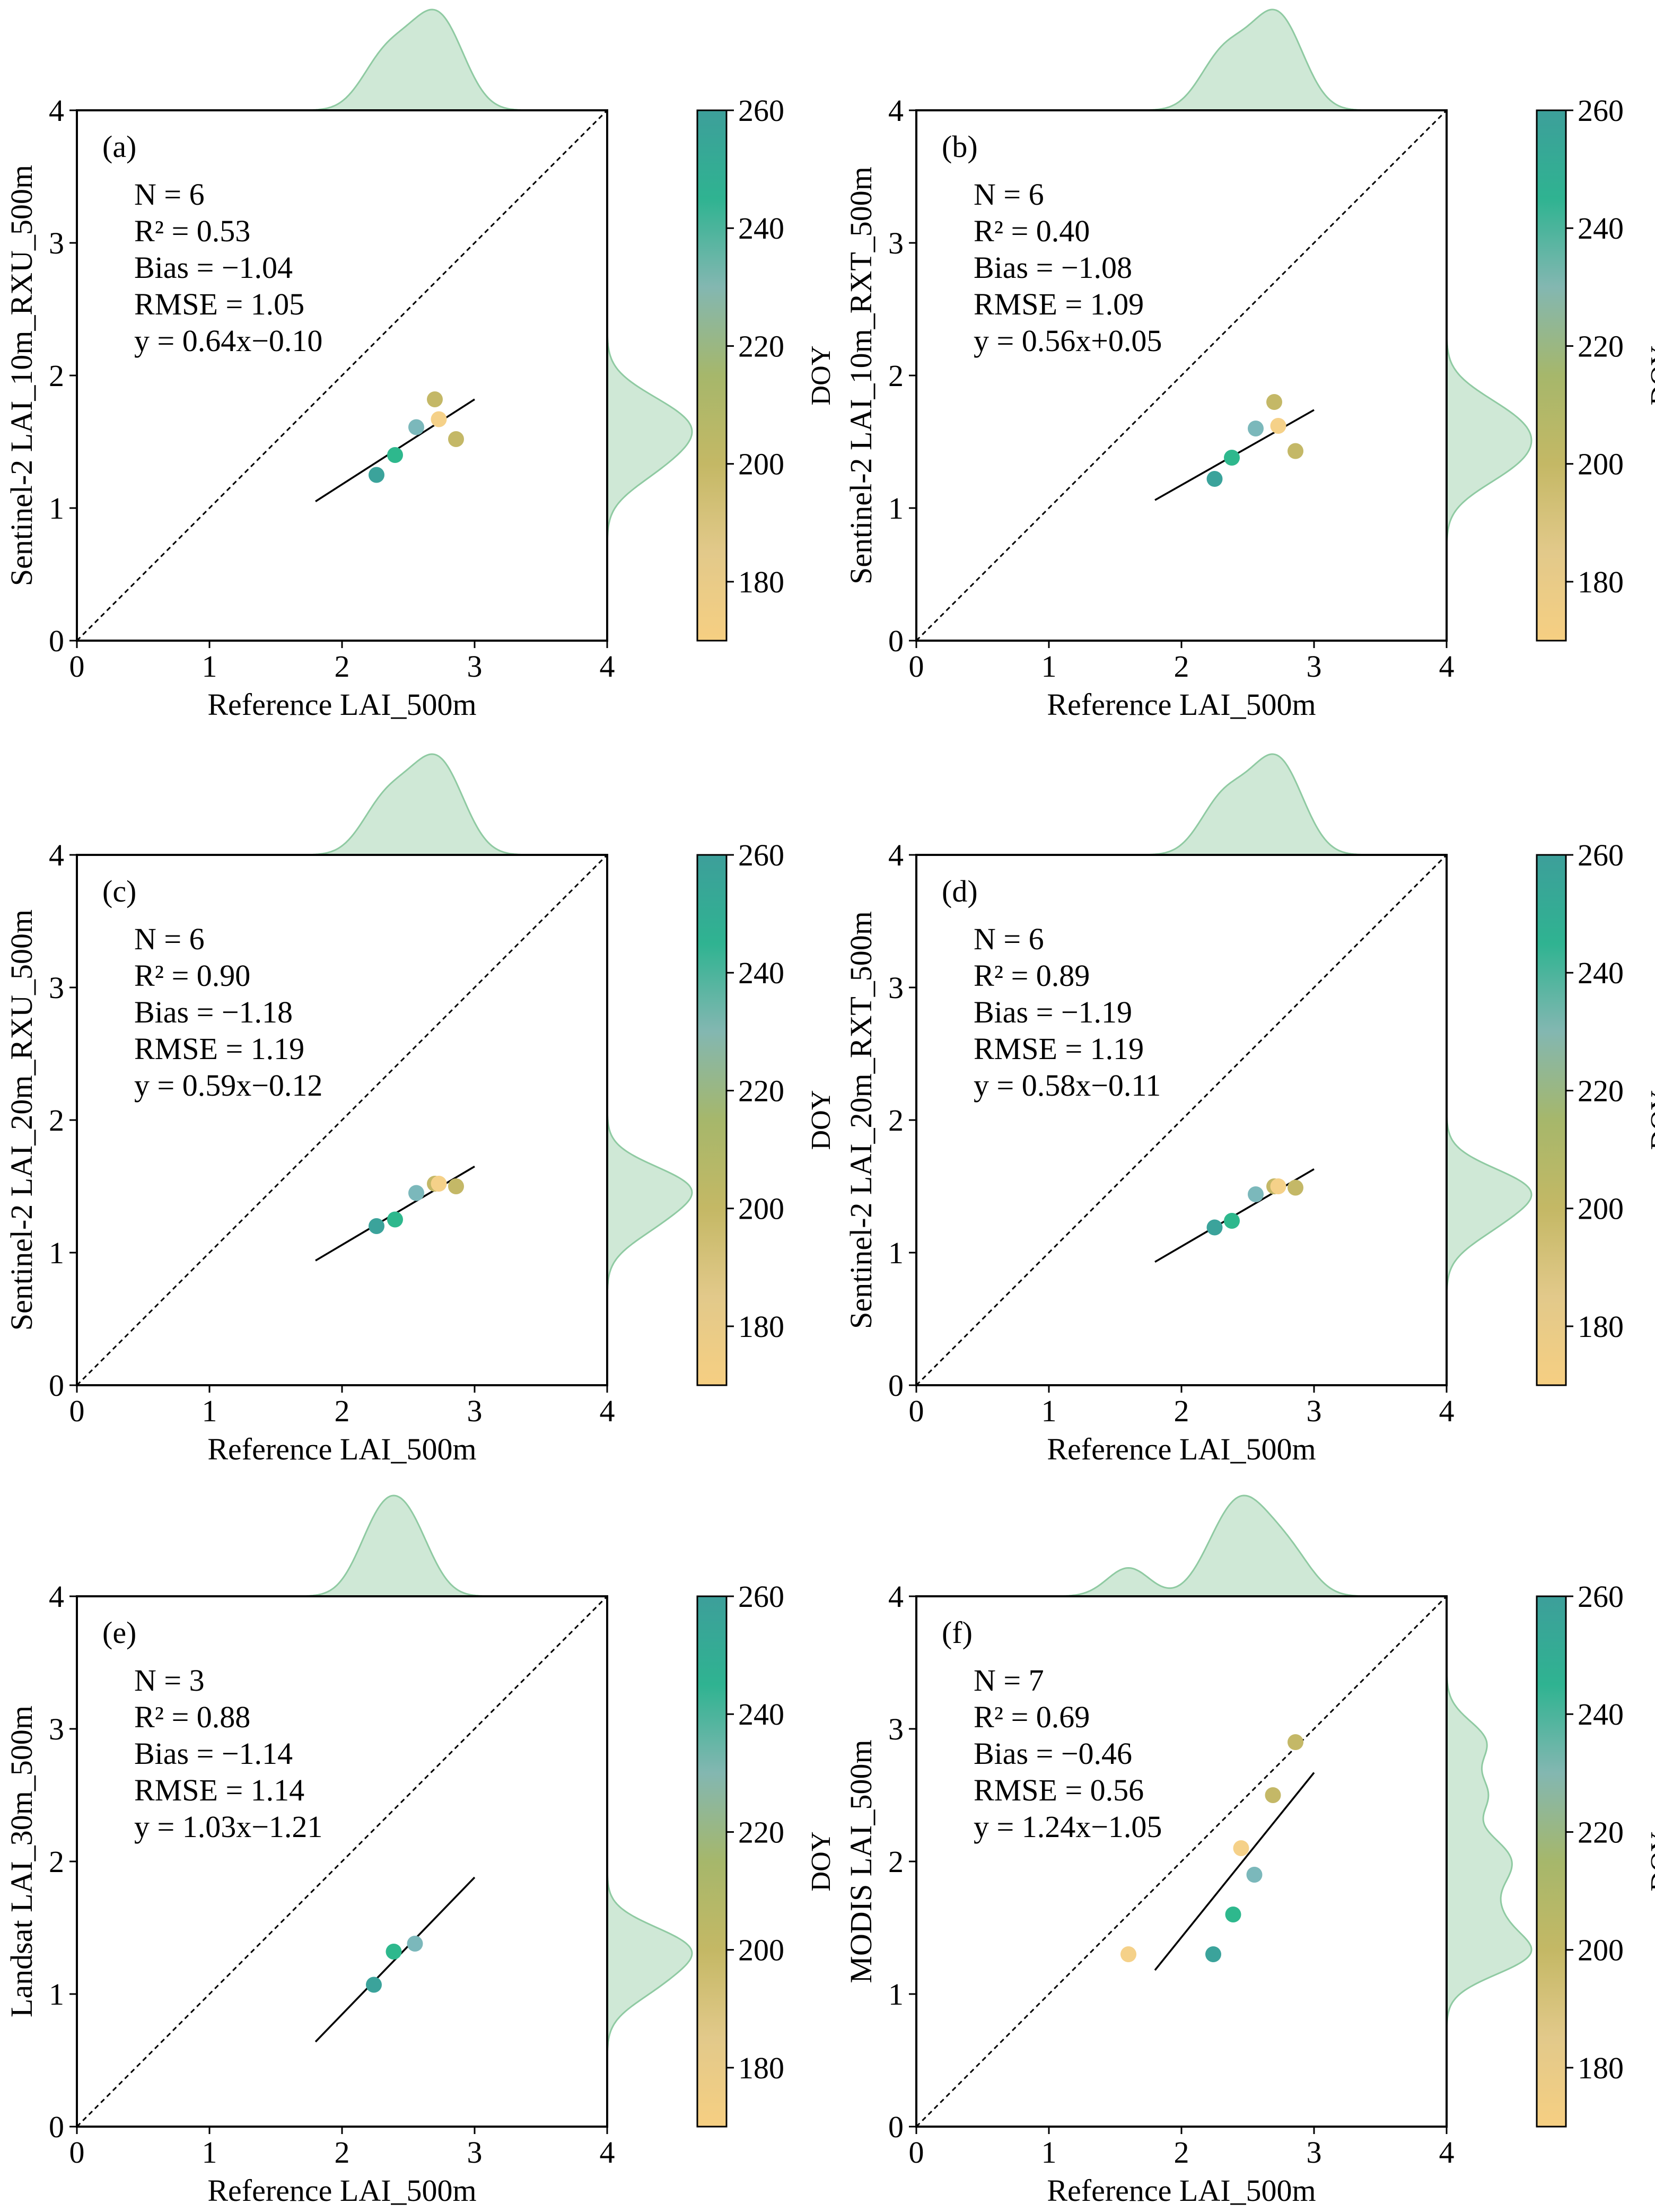 The image size is (1655, 2212). What do you see at coordinates (1053, 1753) in the screenshot?
I see `stat-line: Bias = −0.46` at bounding box center [1053, 1753].